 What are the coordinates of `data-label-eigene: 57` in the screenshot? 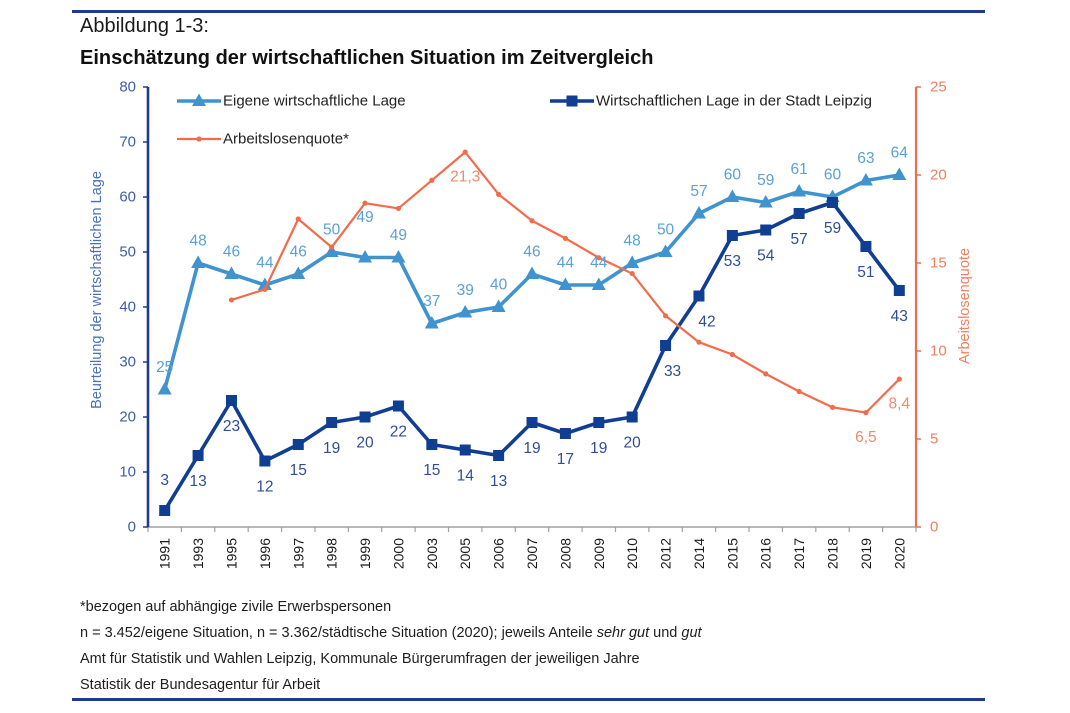 It's located at (698, 191).